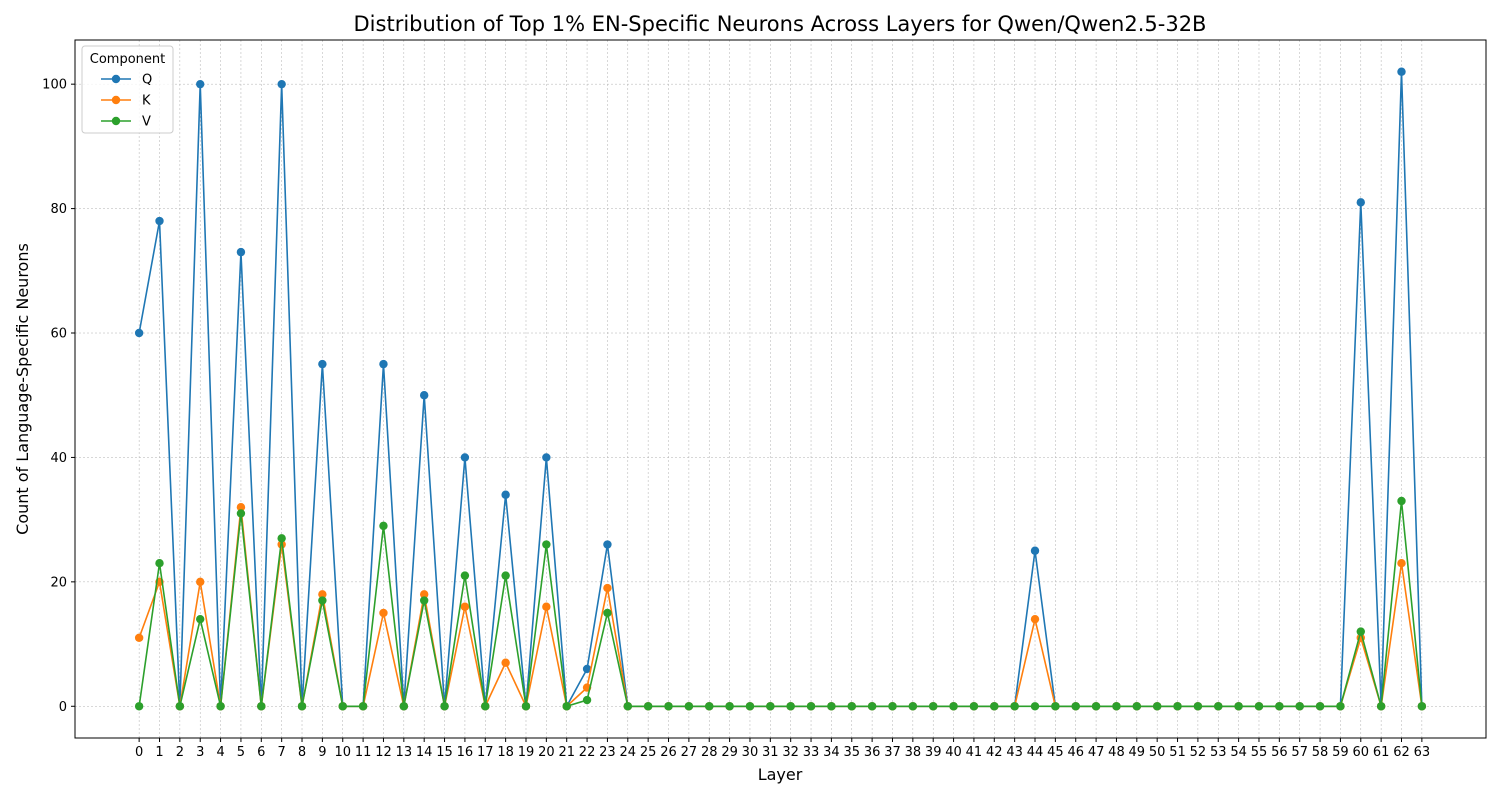 This screenshot has width=1500, height=800. Describe the element at coordinates (424, 752) in the screenshot. I see `x-tick-label: 14` at that location.